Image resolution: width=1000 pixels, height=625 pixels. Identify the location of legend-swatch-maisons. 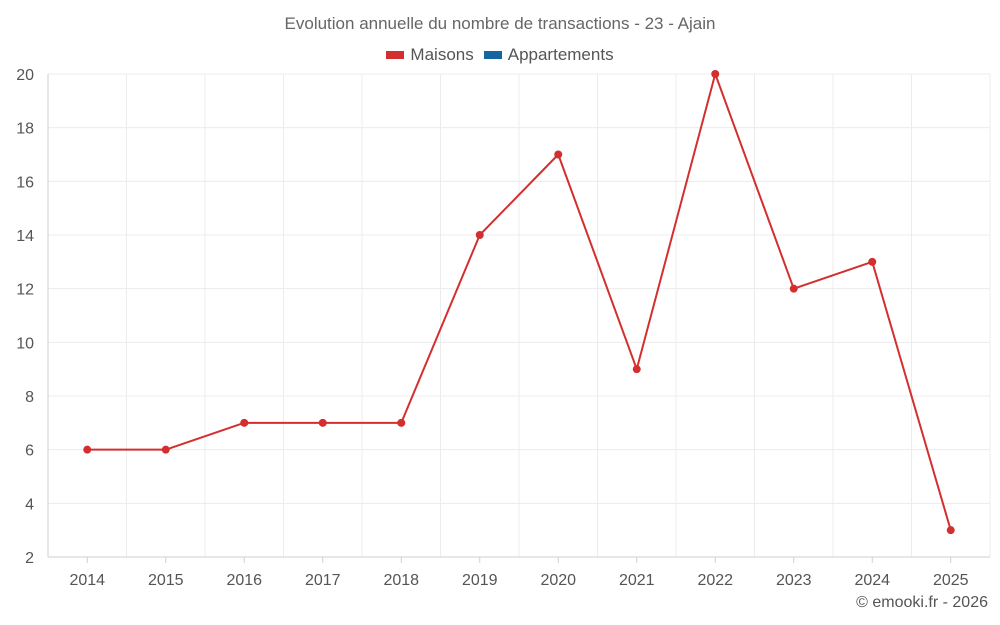
(395, 55).